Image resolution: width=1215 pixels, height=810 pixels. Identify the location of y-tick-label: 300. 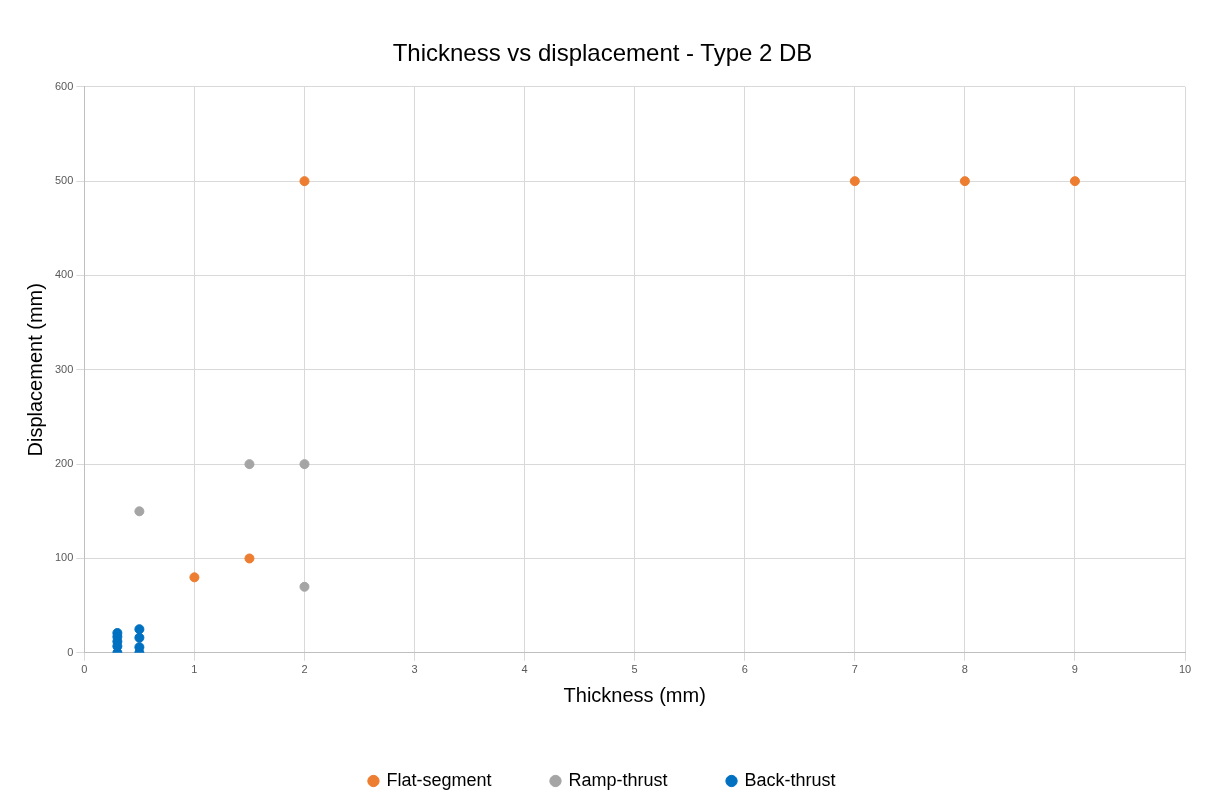
(64, 368).